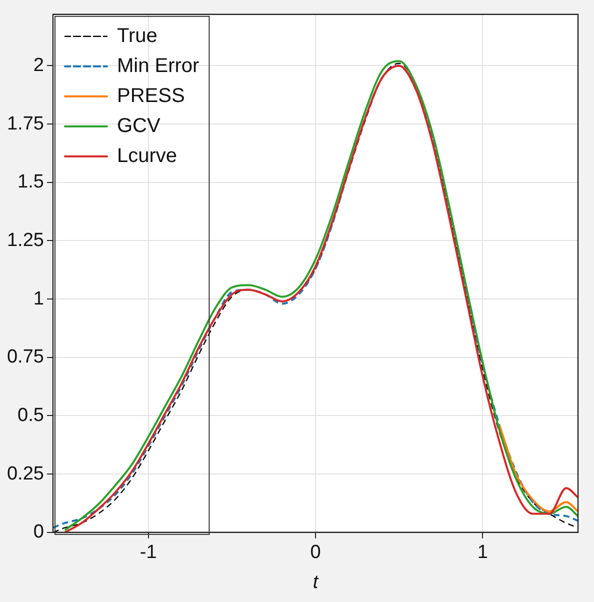  What do you see at coordinates (150, 95) in the screenshot?
I see `legend-label: PRESS` at bounding box center [150, 95].